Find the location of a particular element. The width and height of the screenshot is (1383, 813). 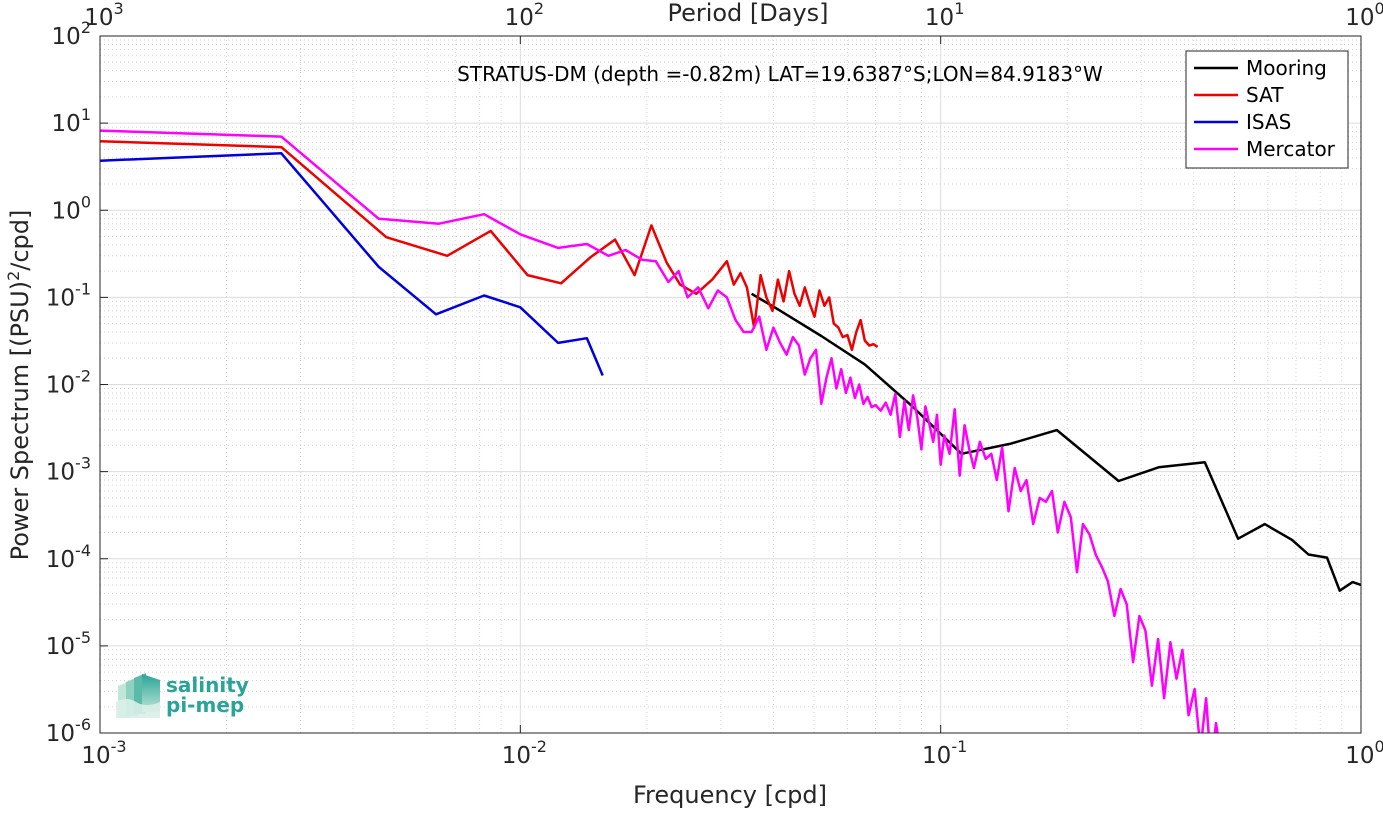

x2-tick-label: 10¹ is located at coordinates (944, 15).